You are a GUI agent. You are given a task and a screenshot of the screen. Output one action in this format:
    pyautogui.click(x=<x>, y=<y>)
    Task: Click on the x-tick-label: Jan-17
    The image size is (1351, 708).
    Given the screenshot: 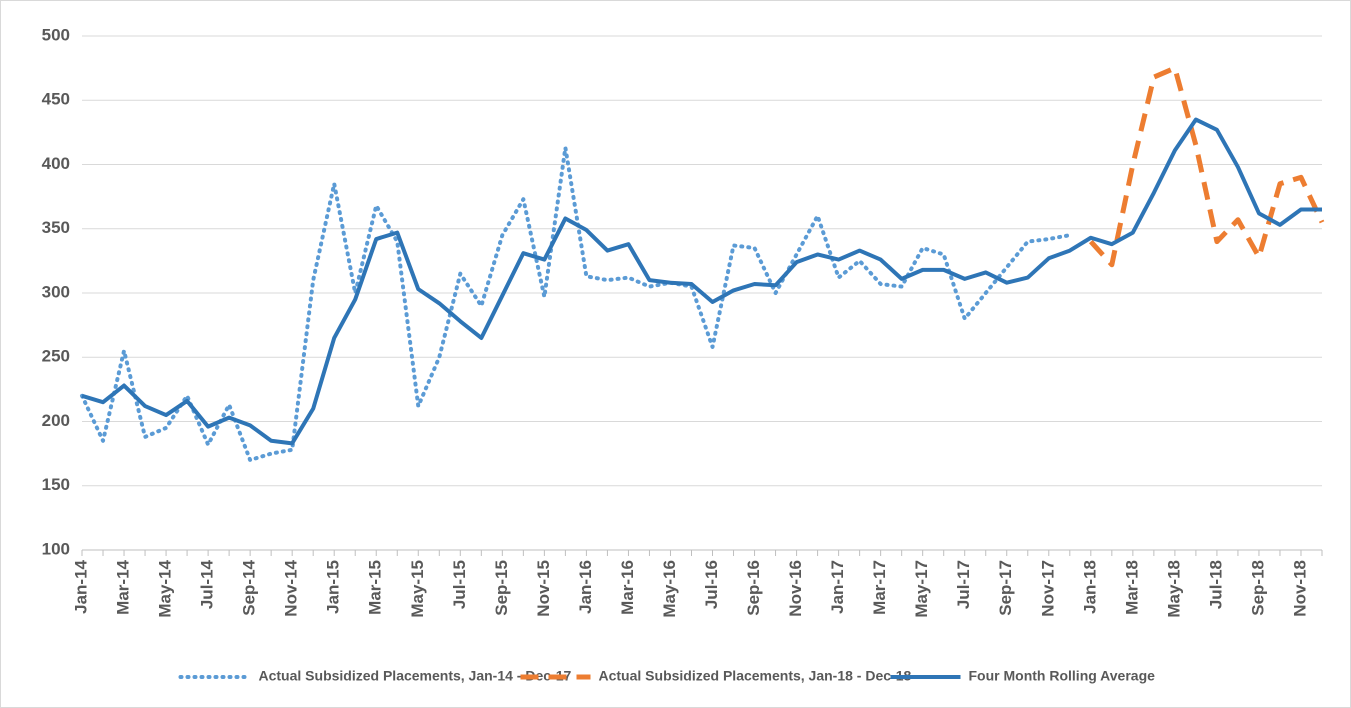 What is the action you would take?
    pyautogui.click(x=837, y=587)
    